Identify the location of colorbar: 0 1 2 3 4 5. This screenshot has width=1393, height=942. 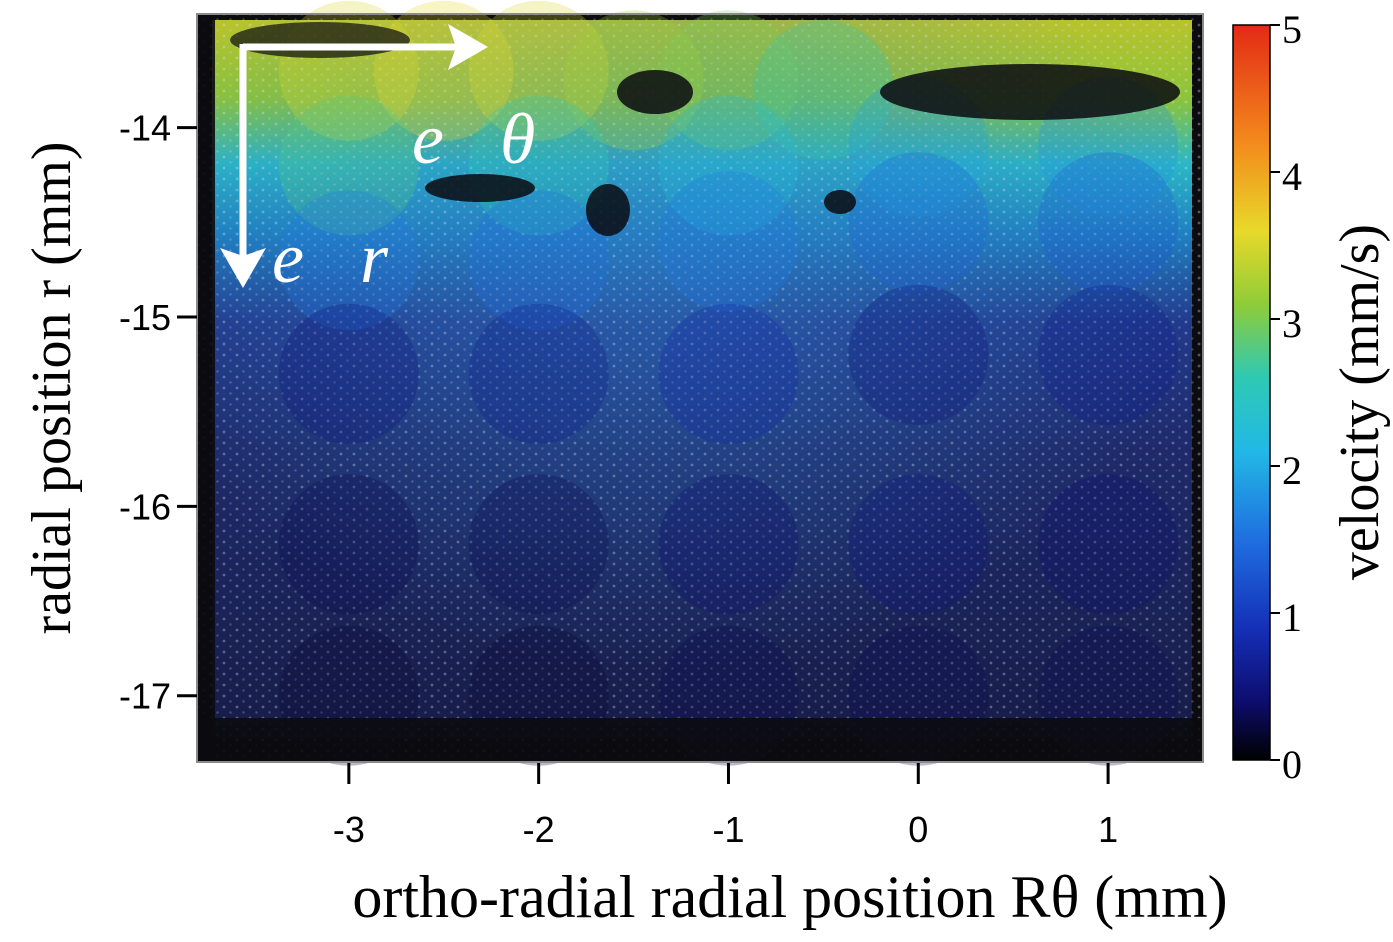
(1267, 397).